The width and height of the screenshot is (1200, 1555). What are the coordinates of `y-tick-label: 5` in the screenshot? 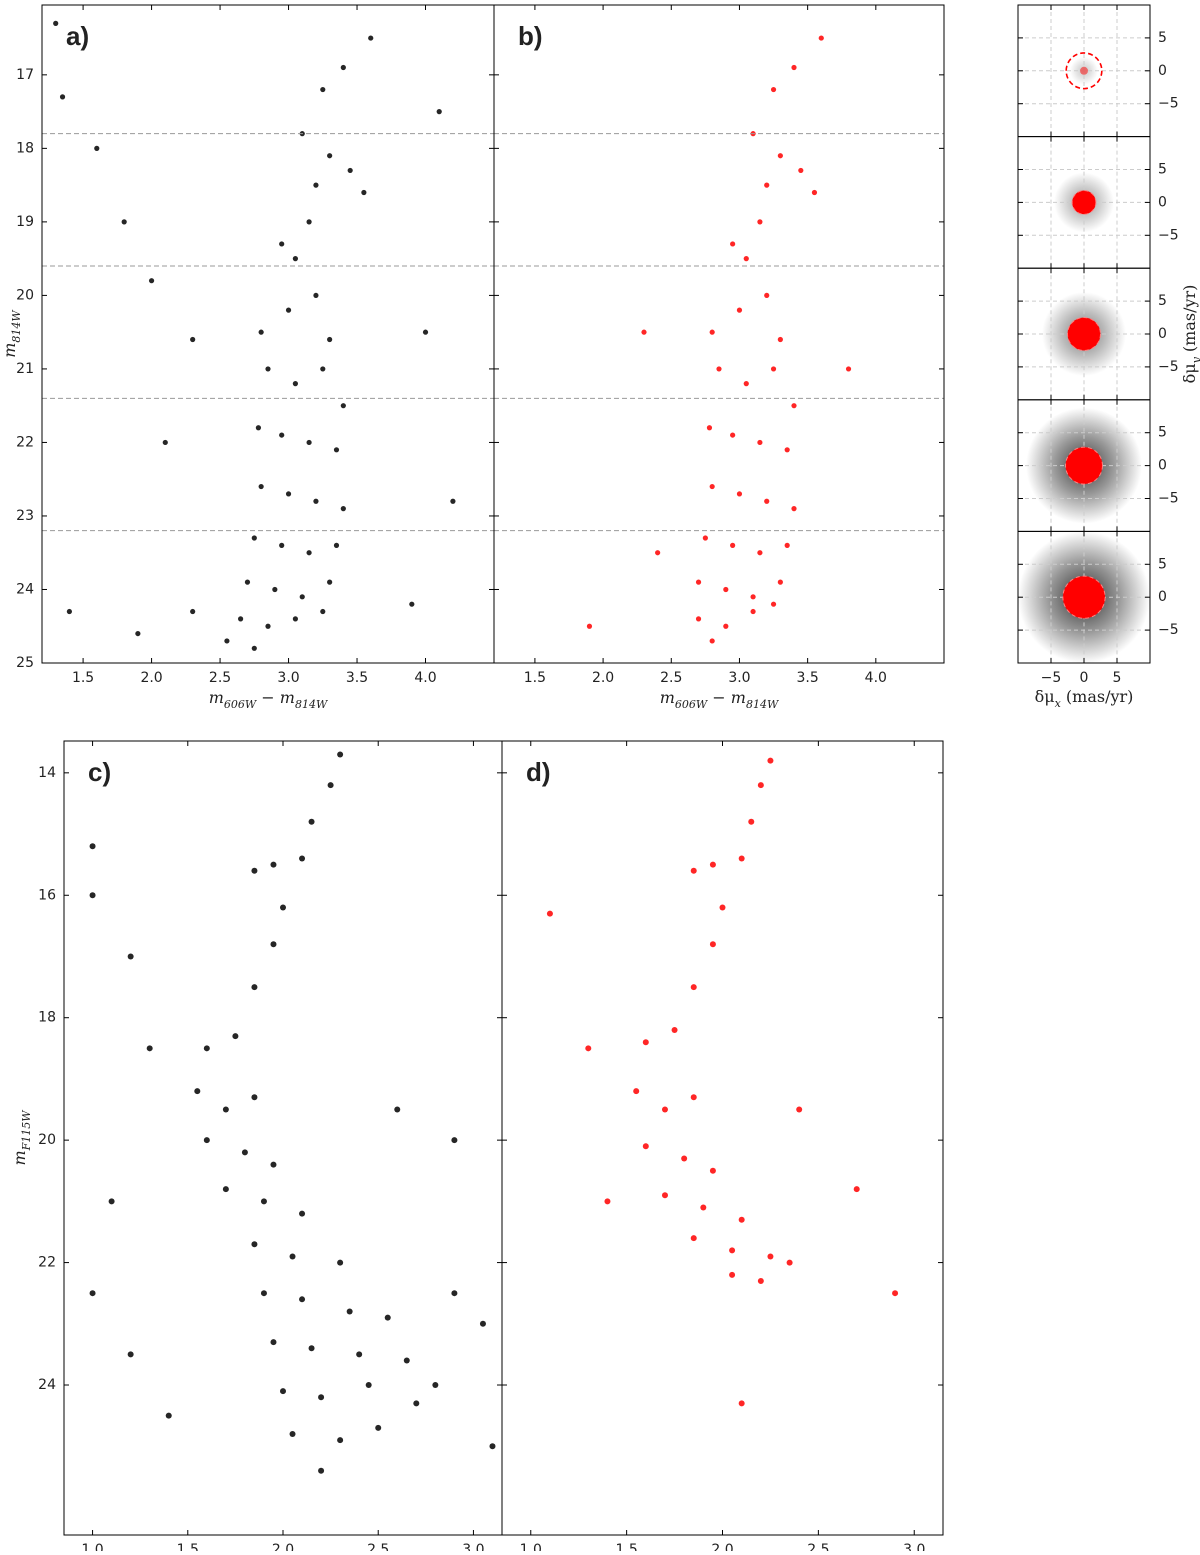 It's located at (1162, 170).